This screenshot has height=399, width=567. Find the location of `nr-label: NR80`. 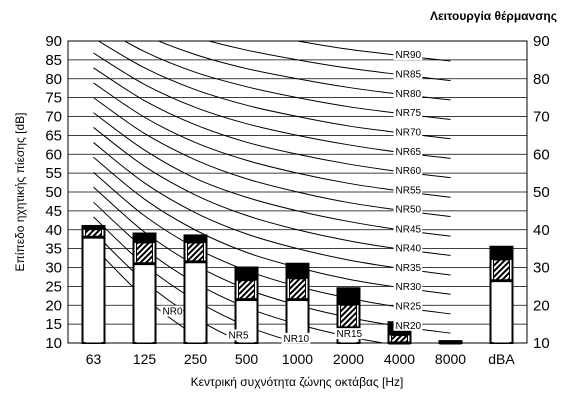

nr-label: NR80 is located at coordinates (409, 94).